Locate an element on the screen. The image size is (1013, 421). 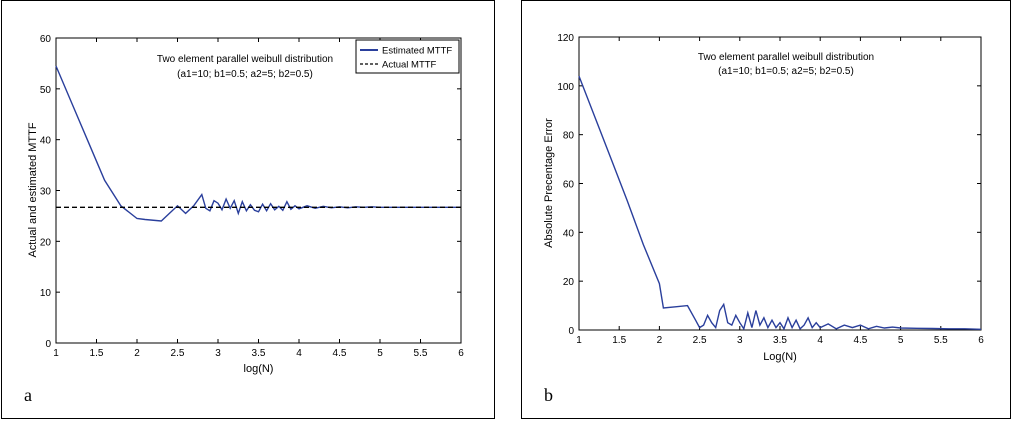
legend-entry: Estimated MTTF is located at coordinates (417, 51).